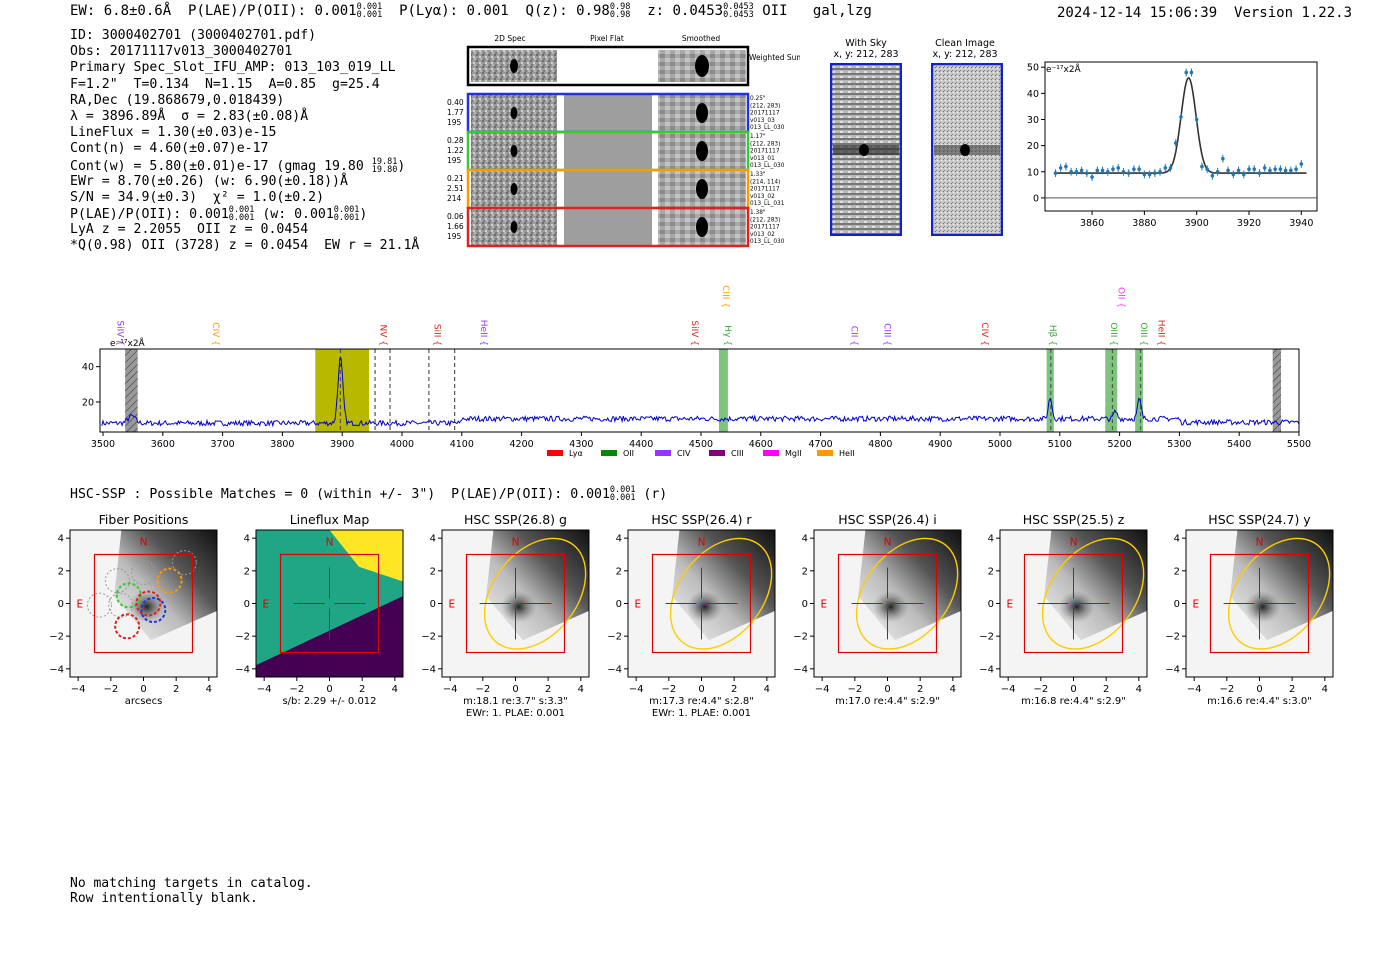  I want to click on cutout-row-meta: 0.25", so click(758, 99).